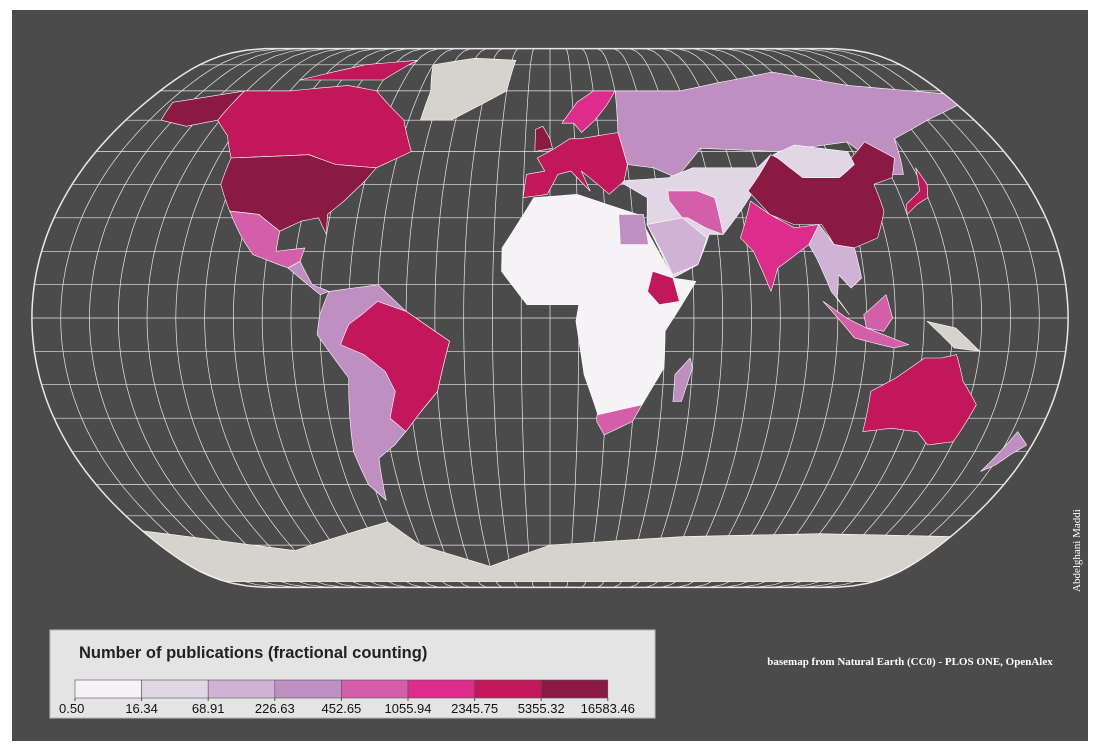 This screenshot has width=1100, height=751. I want to click on legend-break-label: 226.63, so click(275, 708).